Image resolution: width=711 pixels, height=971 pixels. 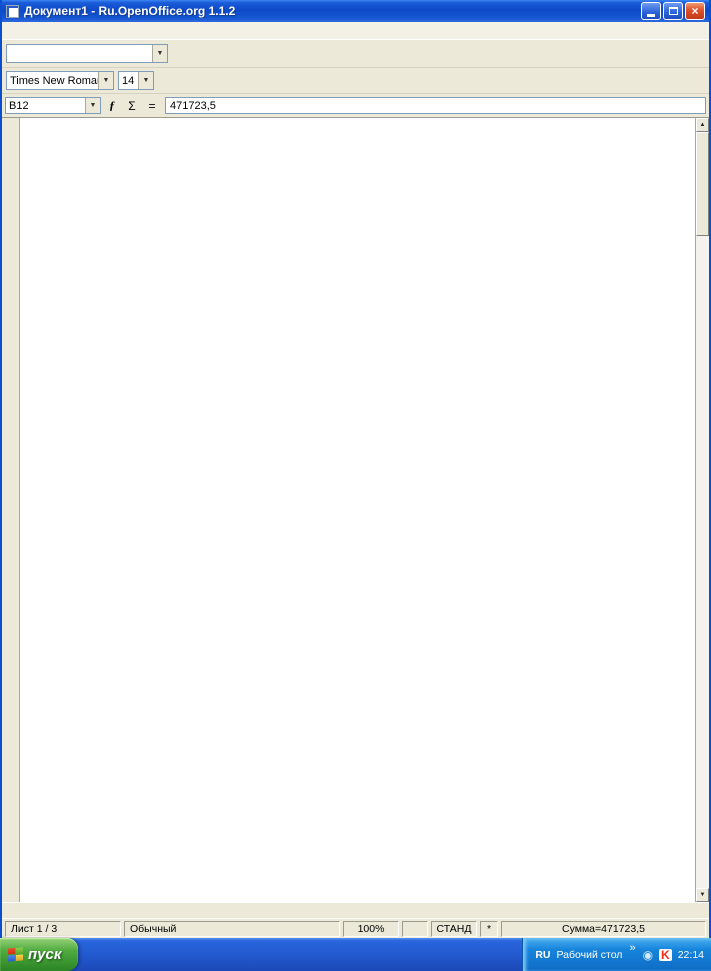 I want to click on object-toolbar: Times New Roman ▼ 14 ▼, so click(x=355, y=81).